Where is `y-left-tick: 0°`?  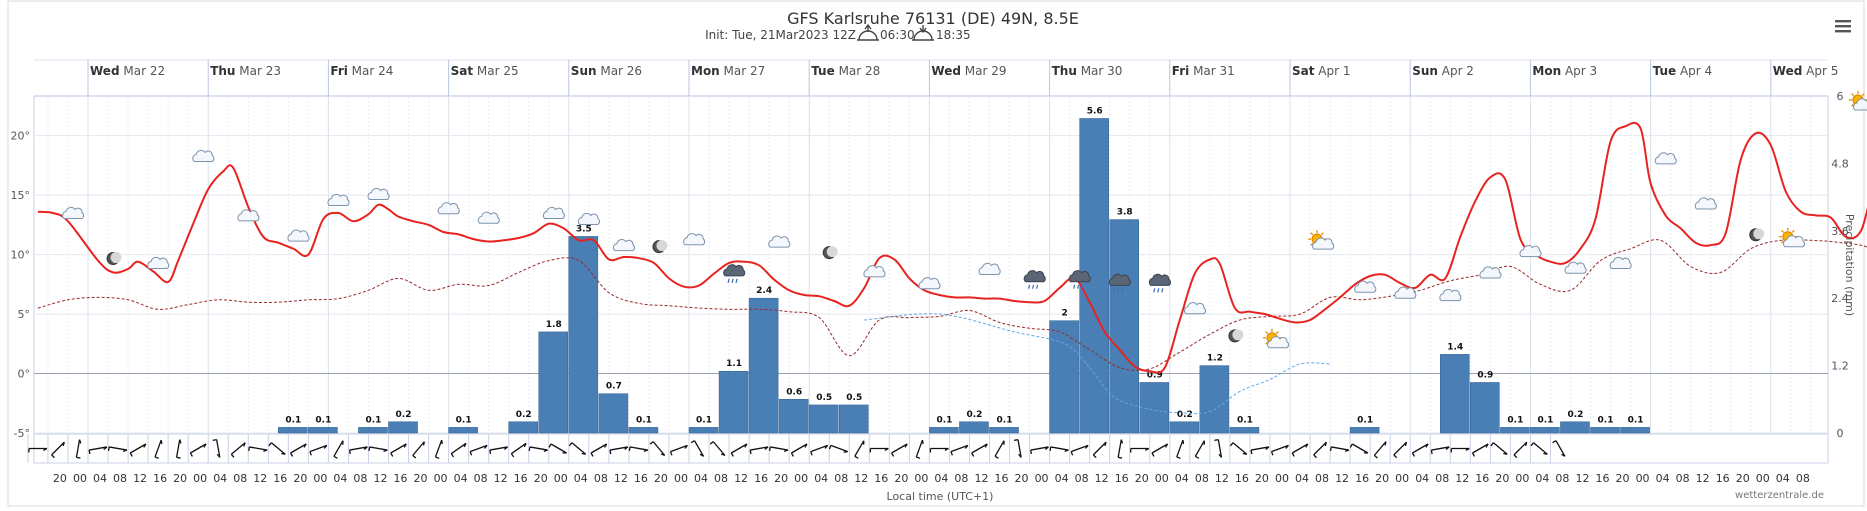 y-left-tick: 0° is located at coordinates (24, 374).